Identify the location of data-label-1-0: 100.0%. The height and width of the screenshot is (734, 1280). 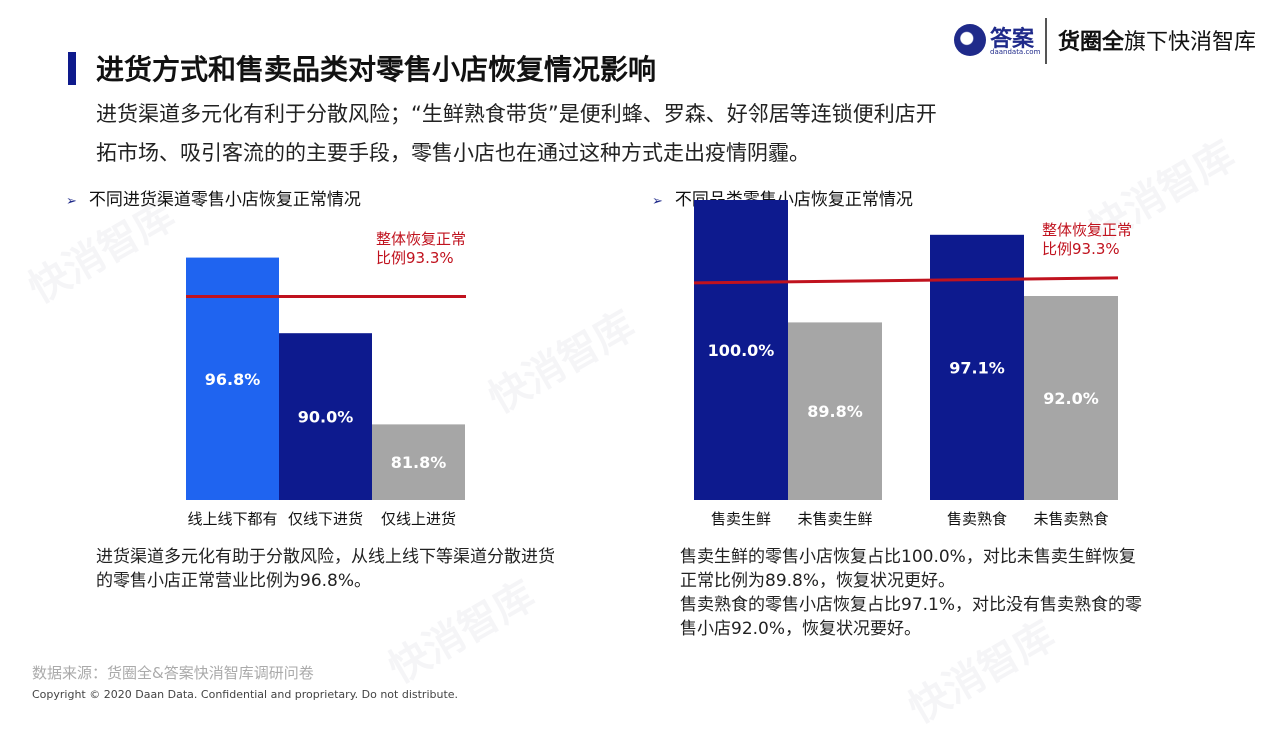
(741, 350).